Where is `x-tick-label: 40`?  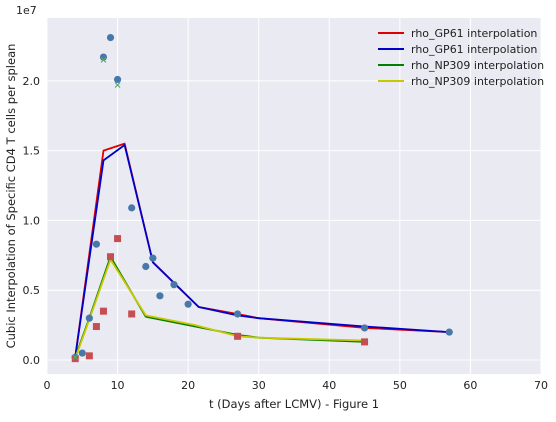 x-tick-label: 40 is located at coordinates (329, 385).